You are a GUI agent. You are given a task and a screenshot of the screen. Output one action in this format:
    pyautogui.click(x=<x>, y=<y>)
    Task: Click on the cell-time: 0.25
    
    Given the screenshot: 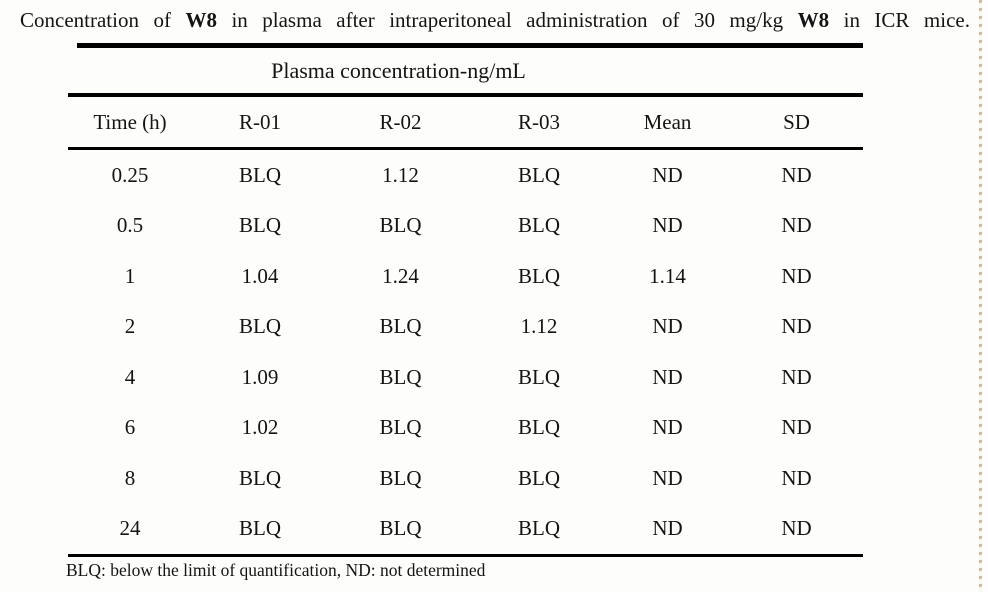 What is the action you would take?
    pyautogui.click(x=130, y=174)
    